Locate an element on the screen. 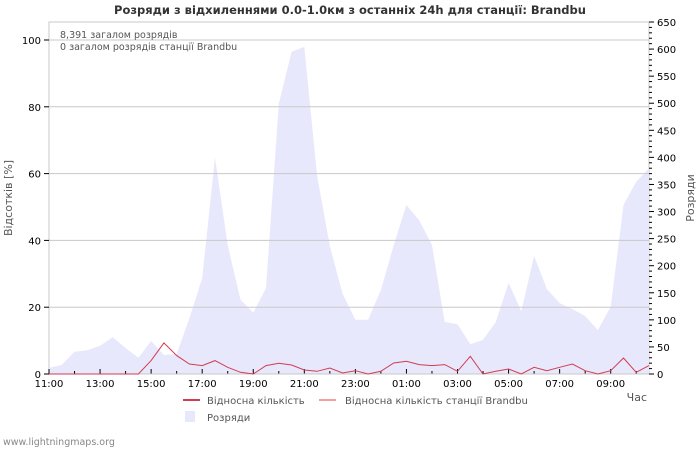 Image resolution: width=700 pixels, height=450 pixels. y-tick-label-right: 550 is located at coordinates (666, 77).